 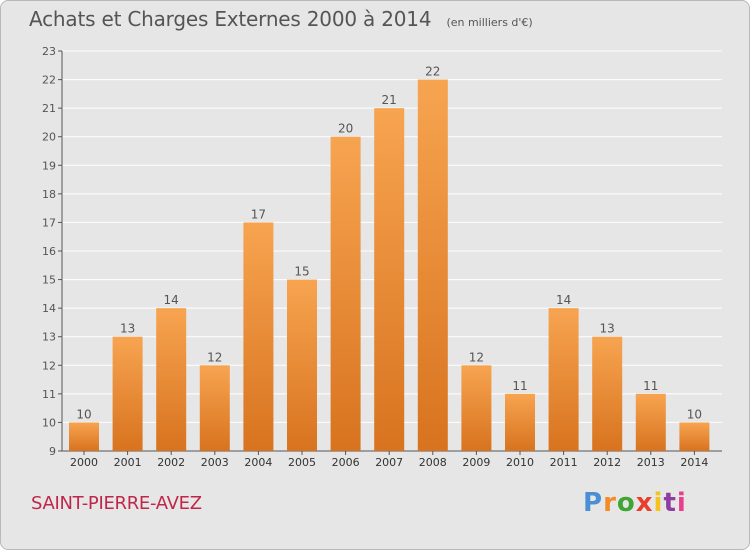 What do you see at coordinates (489, 22) in the screenshot?
I see `chart-subtitle: (en milliers d'€)` at bounding box center [489, 22].